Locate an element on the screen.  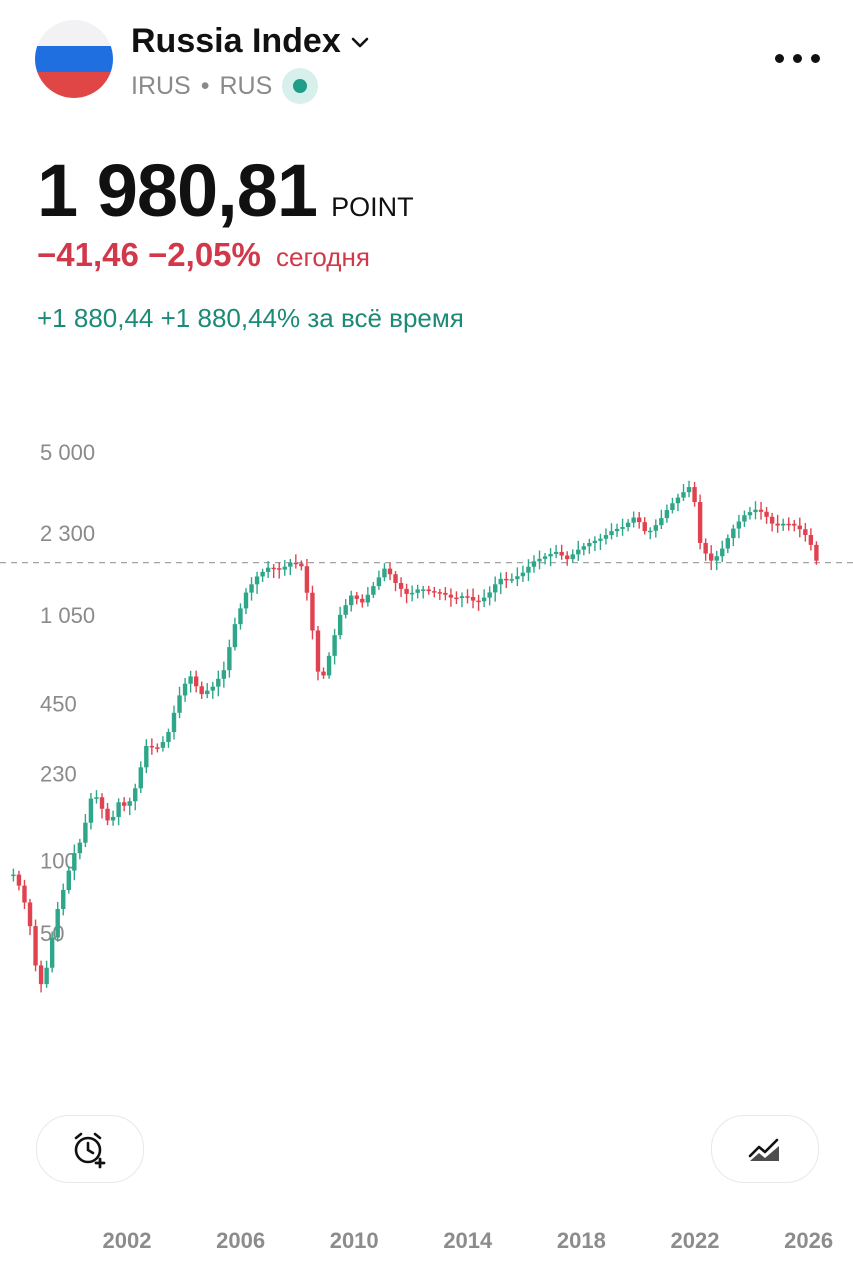
y-tick-label: 450 is located at coordinates (58, 704).